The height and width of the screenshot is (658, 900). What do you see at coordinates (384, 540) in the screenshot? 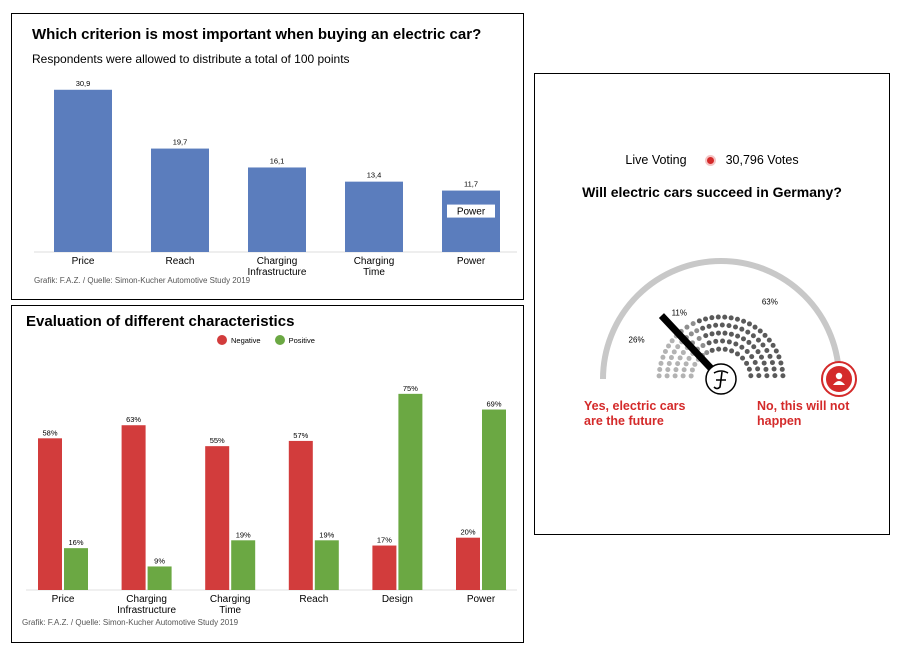
I see `bar-value-label: 17%` at bounding box center [384, 540].